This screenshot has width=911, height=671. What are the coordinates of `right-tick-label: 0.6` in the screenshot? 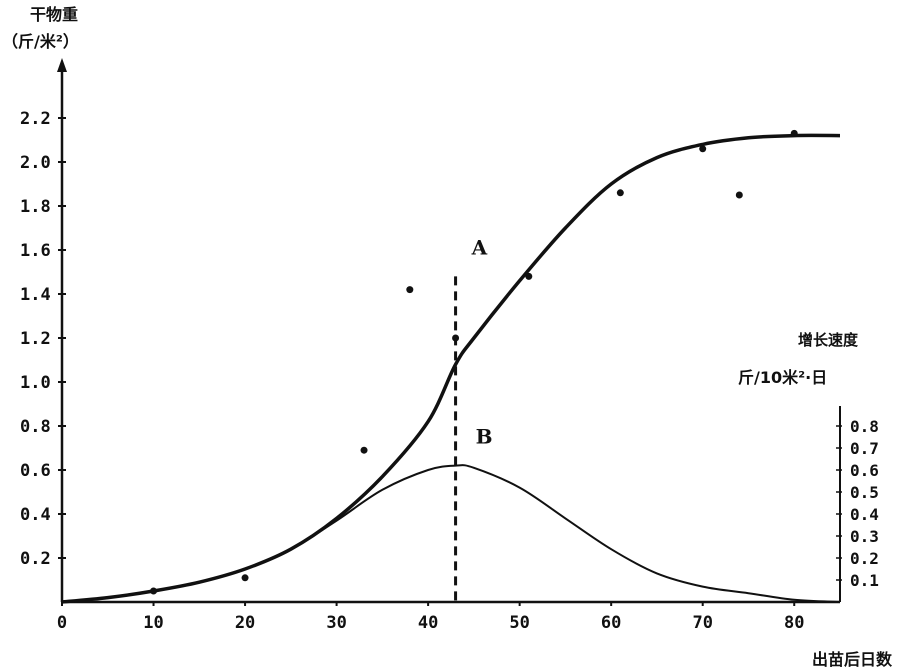 It's located at (864, 470).